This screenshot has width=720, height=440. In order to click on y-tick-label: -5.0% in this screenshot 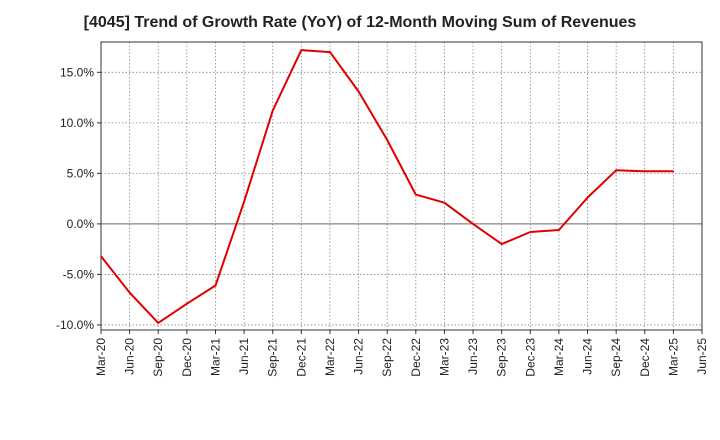, I will do `click(79, 274)`.